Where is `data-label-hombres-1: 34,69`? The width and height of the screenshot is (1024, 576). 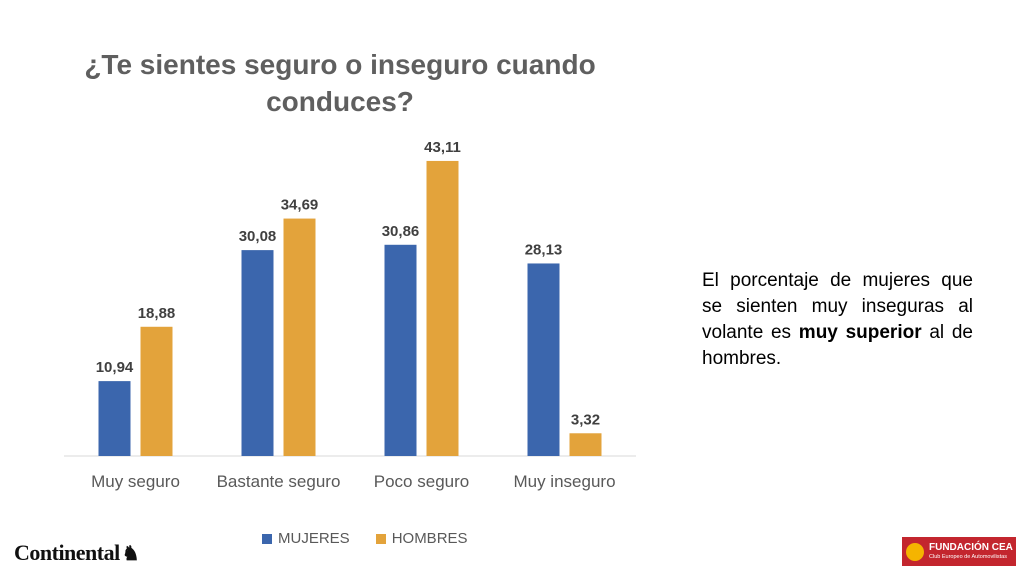
data-label-hombres-1: 34,69 is located at coordinates (300, 205).